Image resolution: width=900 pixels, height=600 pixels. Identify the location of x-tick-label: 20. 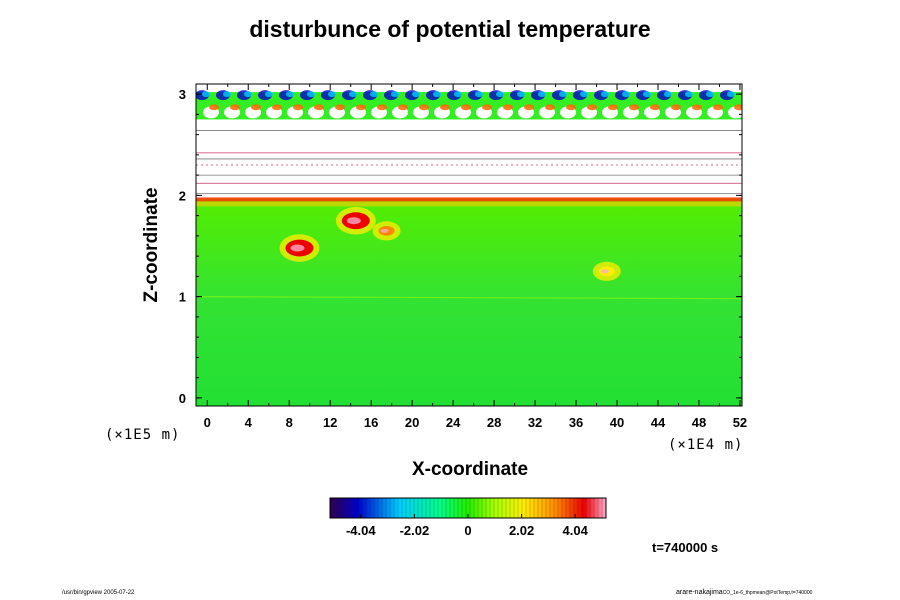
(412, 422).